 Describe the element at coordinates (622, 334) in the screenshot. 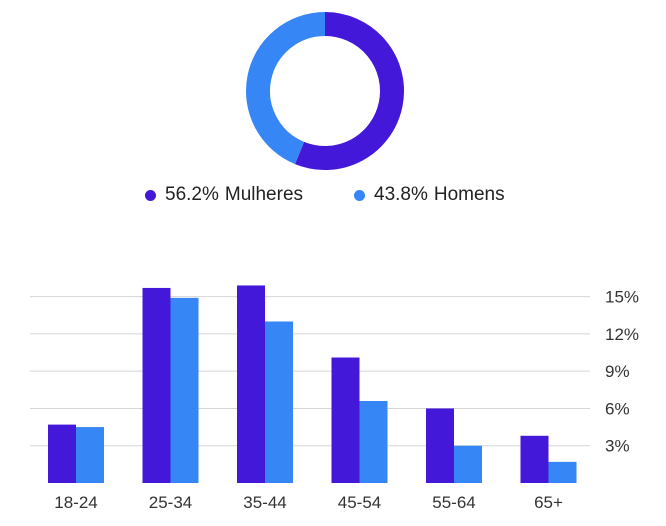

I see `y-tick-label: 12%` at that location.